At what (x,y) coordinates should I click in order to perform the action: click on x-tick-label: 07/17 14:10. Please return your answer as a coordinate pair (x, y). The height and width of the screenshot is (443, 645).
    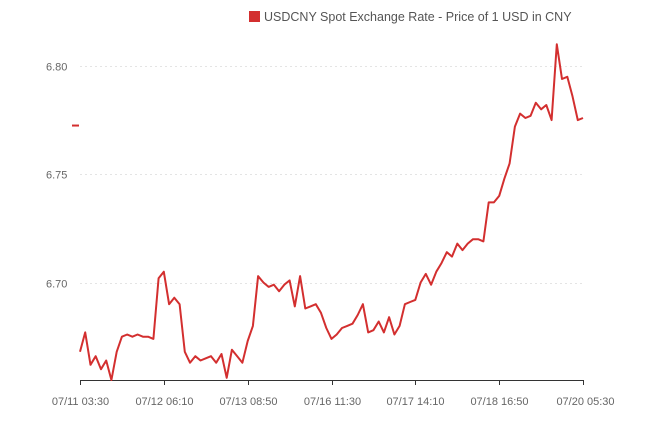
    Looking at the image, I should click on (415, 402).